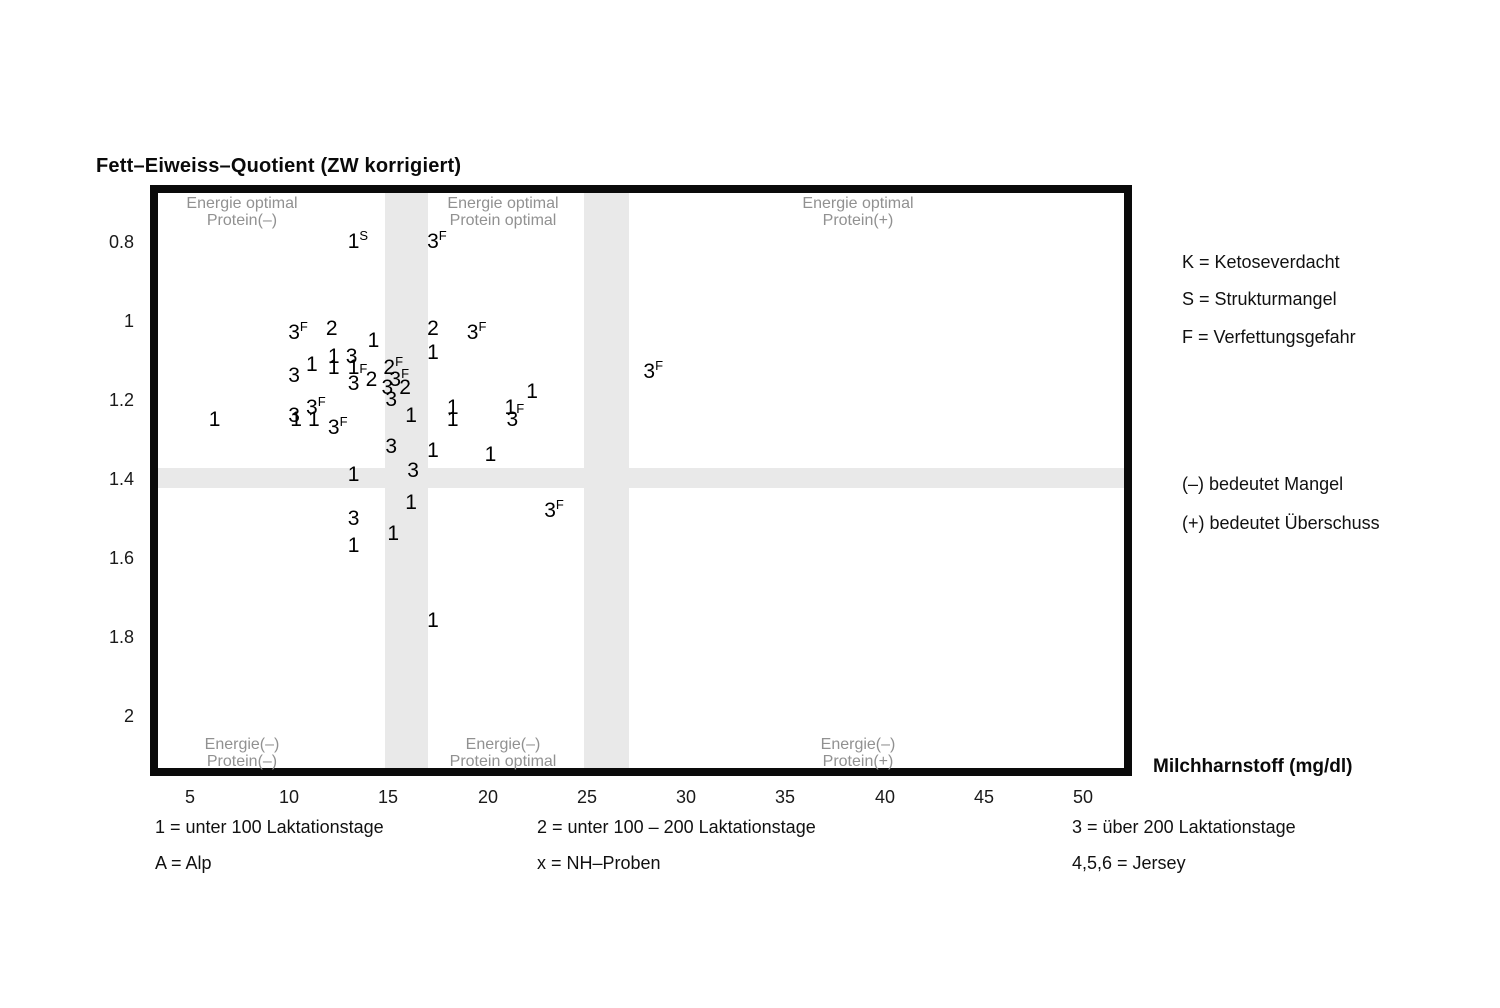 This screenshot has width=1500, height=1008. What do you see at coordinates (189, 797) in the screenshot?
I see `x-tick-label: 5` at bounding box center [189, 797].